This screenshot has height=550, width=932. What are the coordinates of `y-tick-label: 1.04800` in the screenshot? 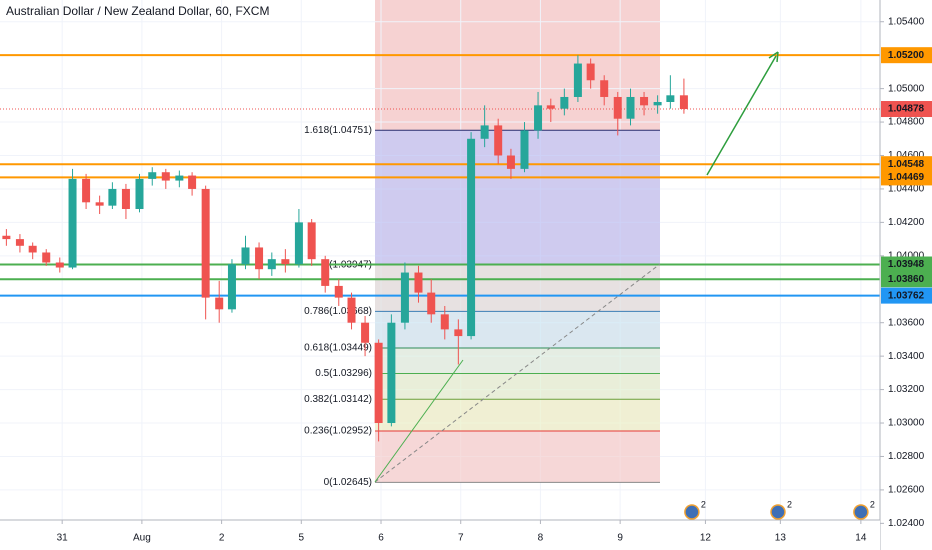 It's located at (906, 122).